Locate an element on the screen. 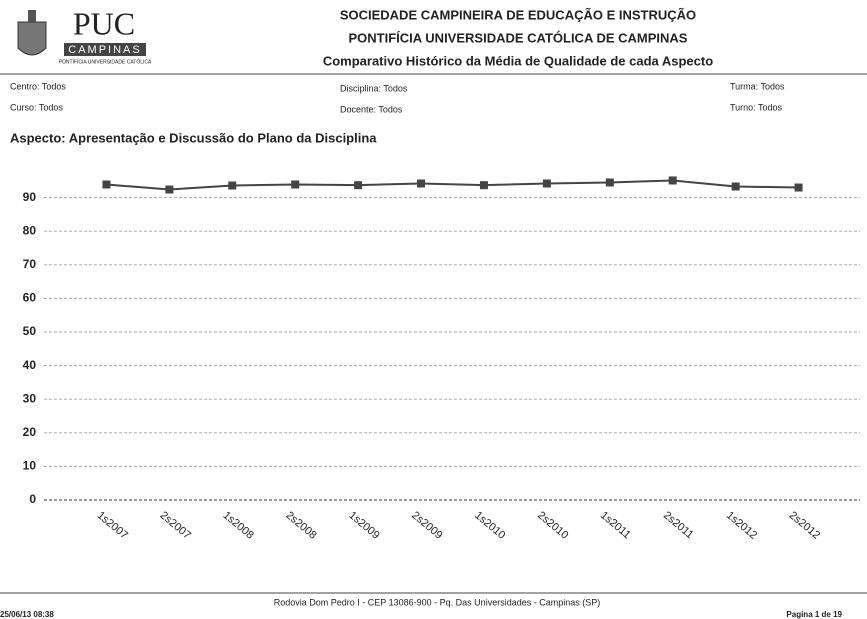 This screenshot has height=619, width=867. filter: Centro: Todos is located at coordinates (38, 86).